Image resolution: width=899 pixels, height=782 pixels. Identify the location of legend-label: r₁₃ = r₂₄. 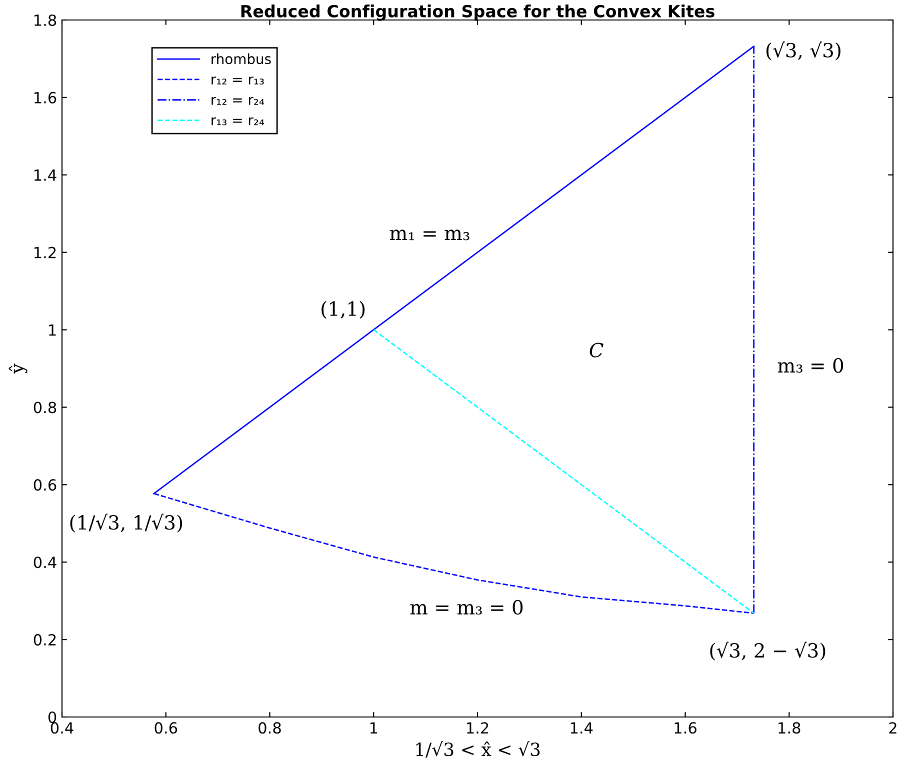
(238, 121).